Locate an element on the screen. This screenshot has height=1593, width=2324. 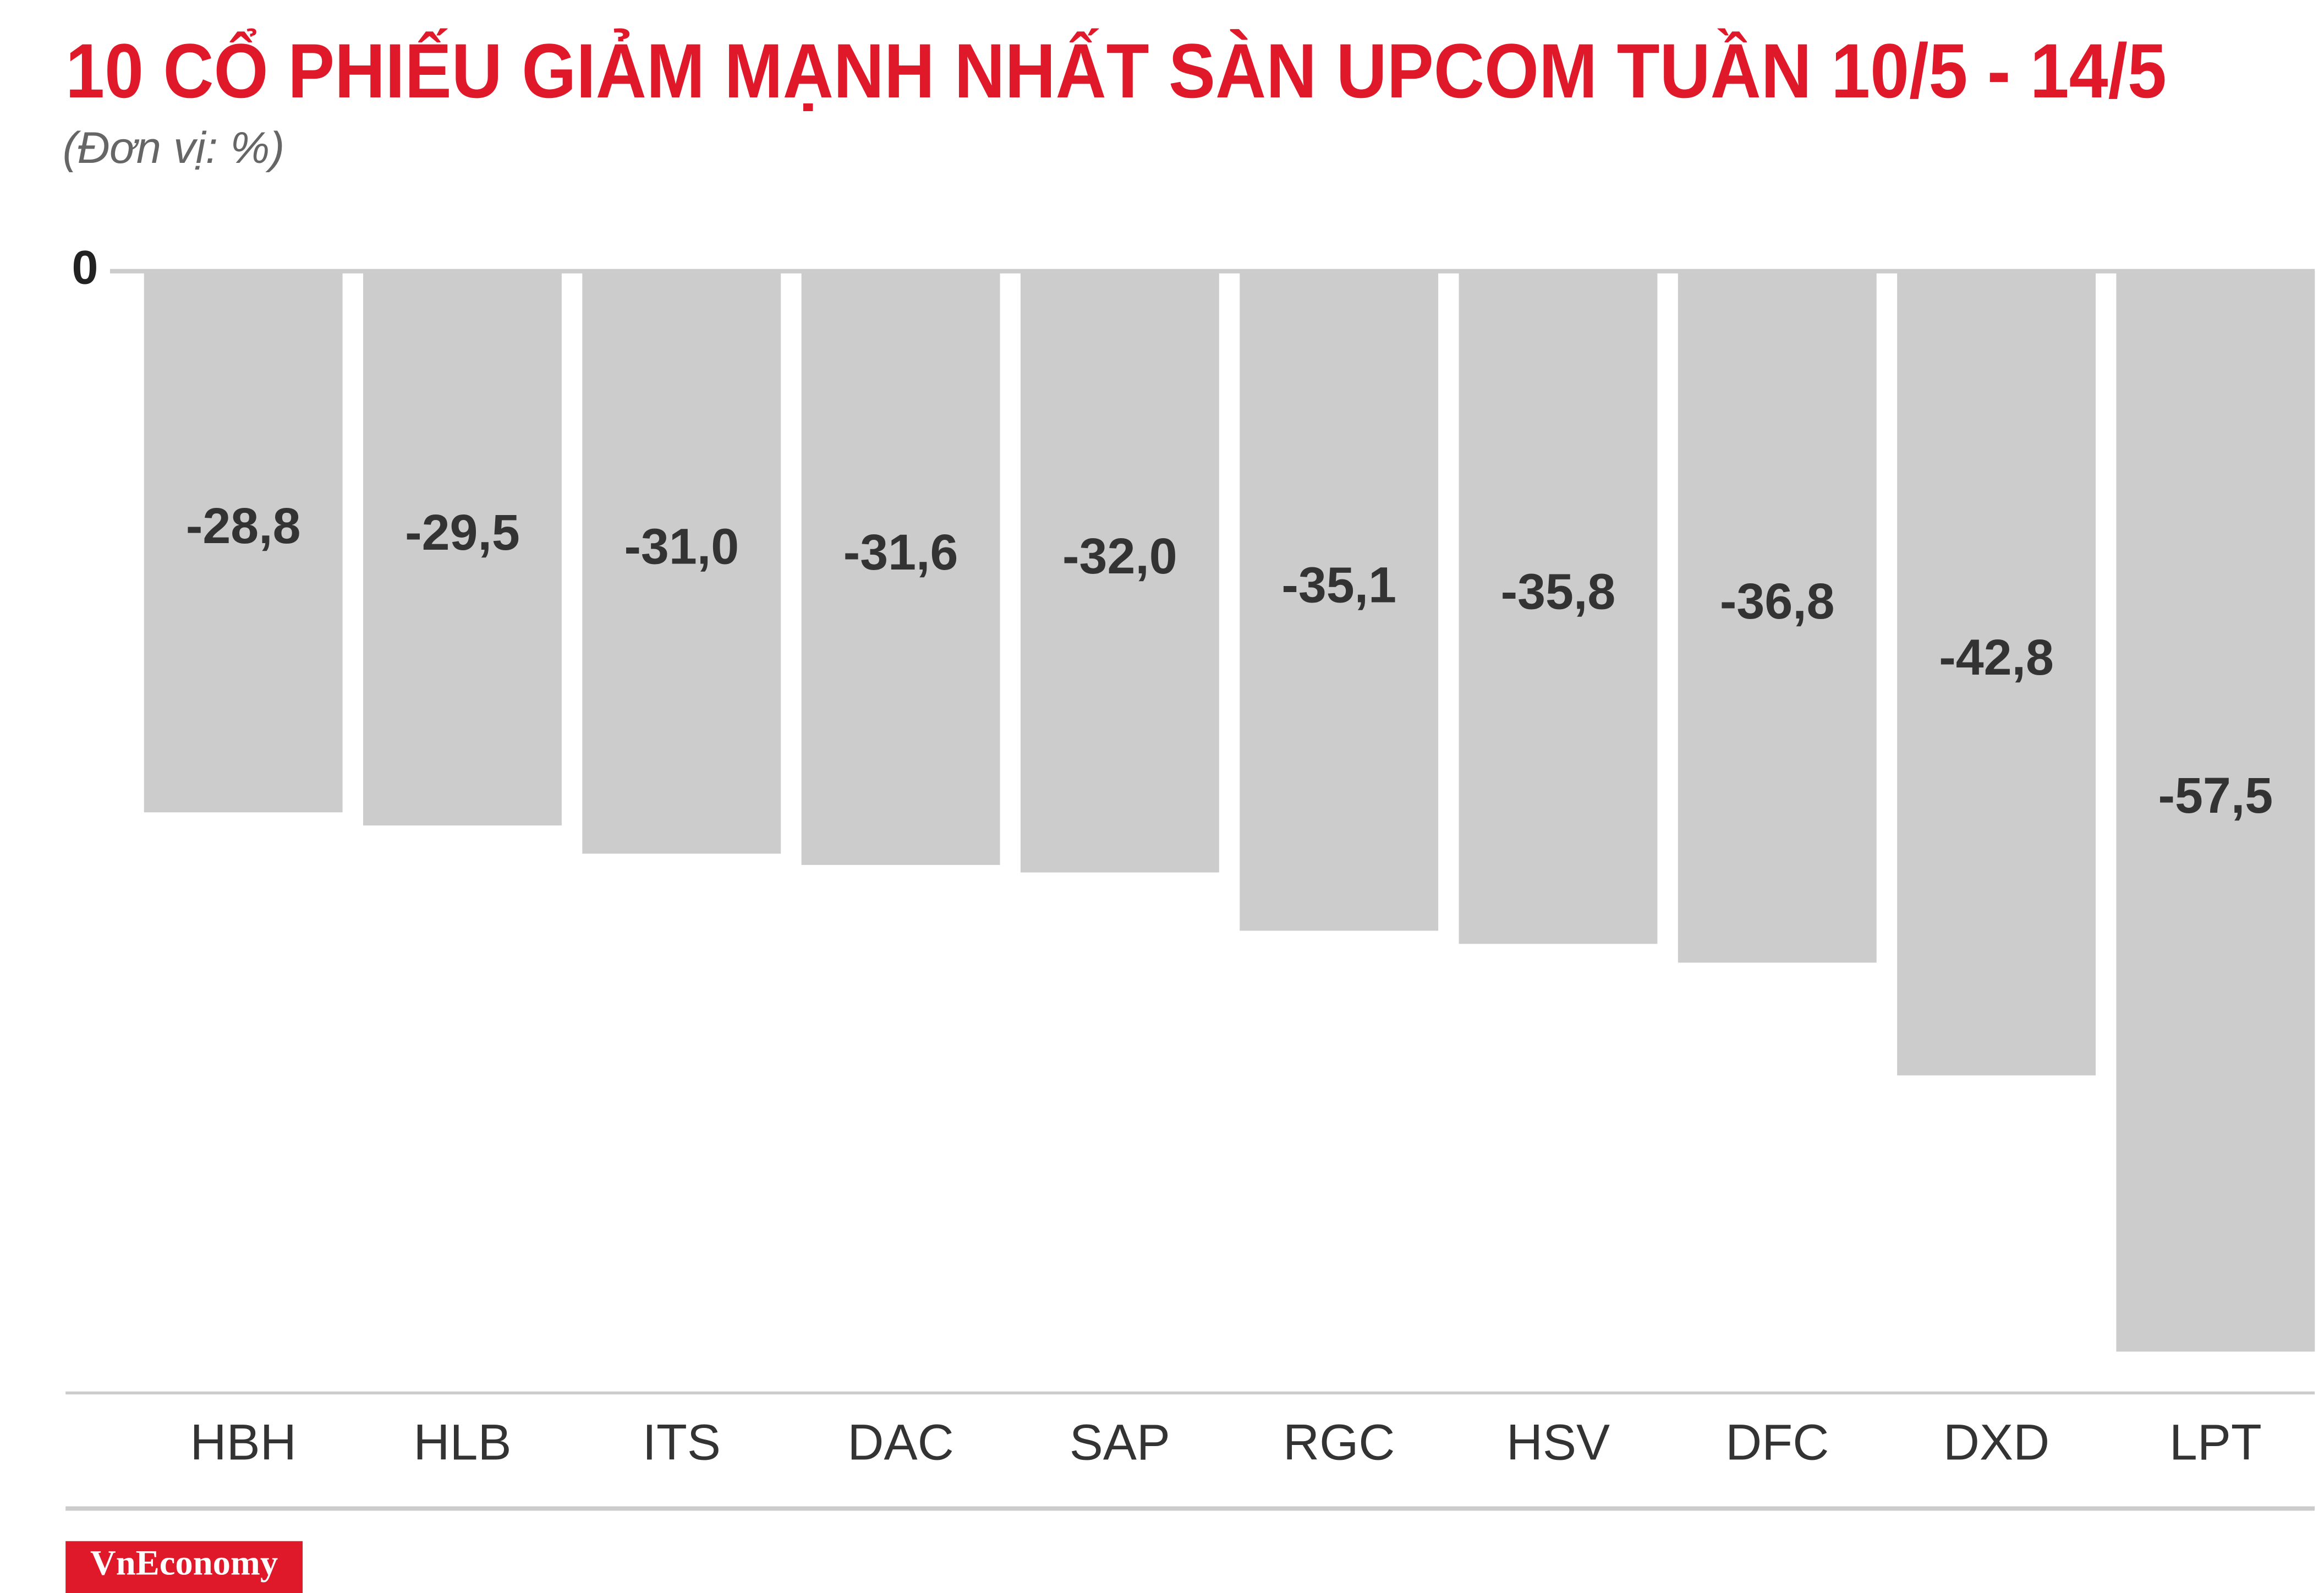
logo: VnEconomy is located at coordinates (184, 1562).